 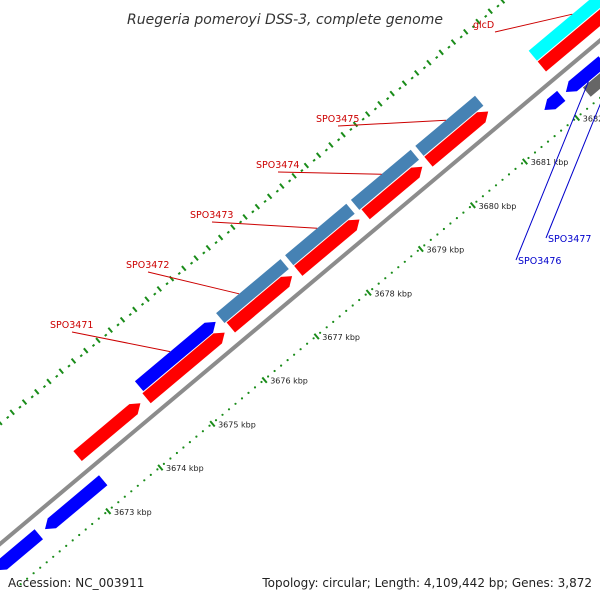 What do you see at coordinates (569, 239) in the screenshot?
I see `gene-label: SPO3477` at bounding box center [569, 239].